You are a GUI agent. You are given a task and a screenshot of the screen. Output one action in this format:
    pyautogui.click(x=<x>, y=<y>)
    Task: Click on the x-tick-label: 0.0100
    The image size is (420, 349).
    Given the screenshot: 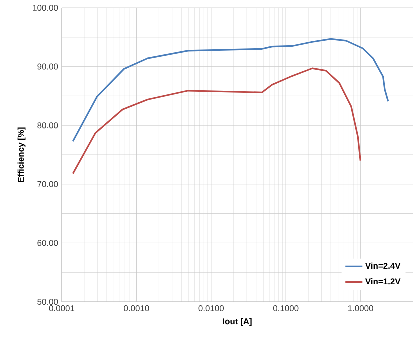 What is the action you would take?
    pyautogui.click(x=211, y=309)
    